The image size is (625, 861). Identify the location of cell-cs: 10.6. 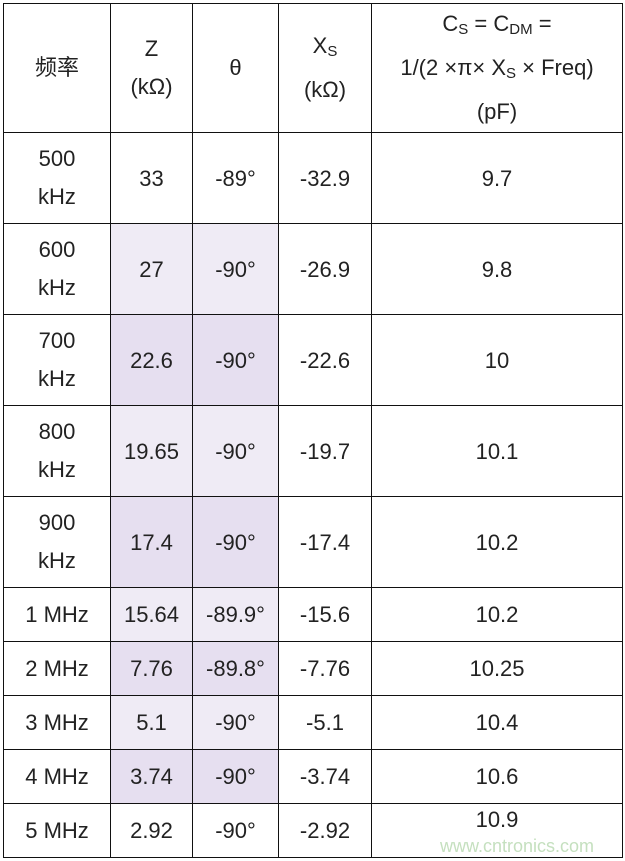
(497, 776).